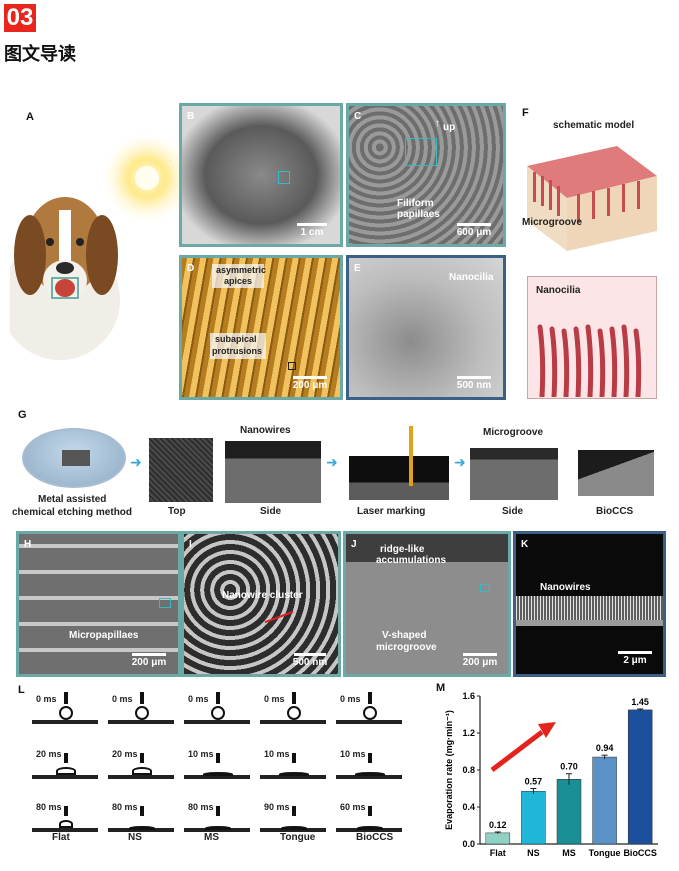  Describe the element at coordinates (262, 595) in the screenshot. I see `nanowire-cluster-label: Nanowire cluster` at that location.